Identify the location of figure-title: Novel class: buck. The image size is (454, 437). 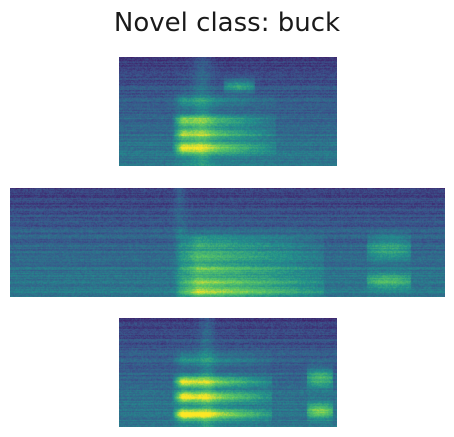
(227, 23).